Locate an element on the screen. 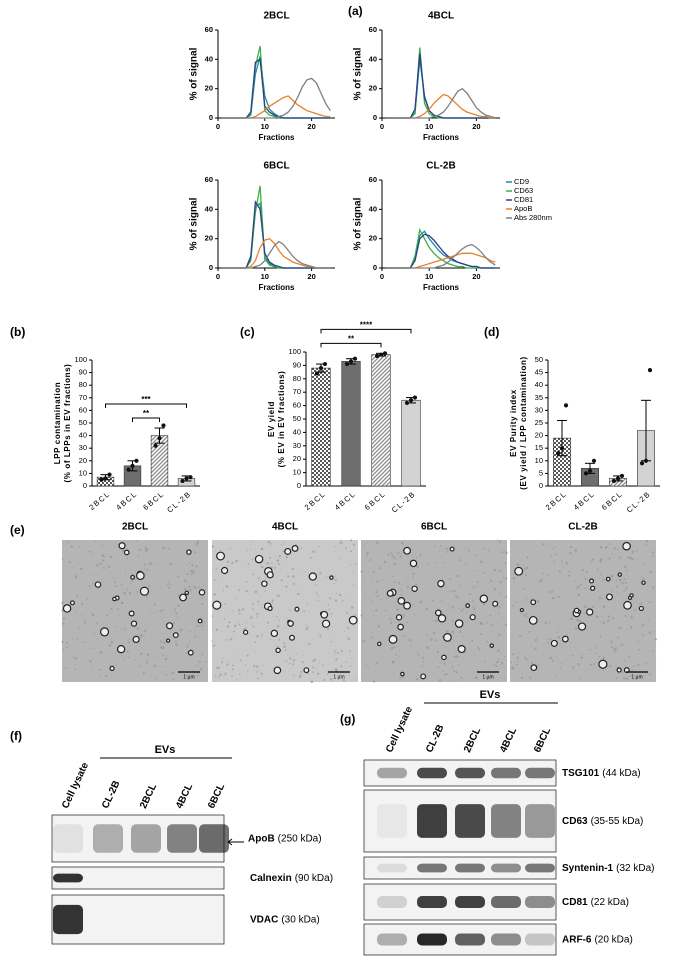 The width and height of the screenshot is (680, 960). blot-label: ApoB (250 kDa) is located at coordinates (285, 838).